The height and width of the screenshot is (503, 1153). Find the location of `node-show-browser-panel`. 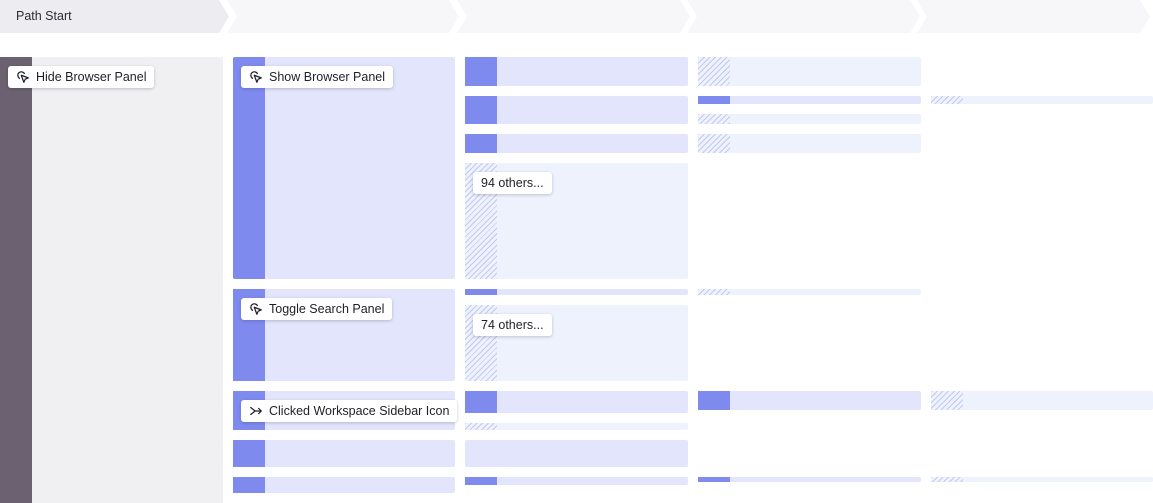

node-show-browser-panel is located at coordinates (344, 168).